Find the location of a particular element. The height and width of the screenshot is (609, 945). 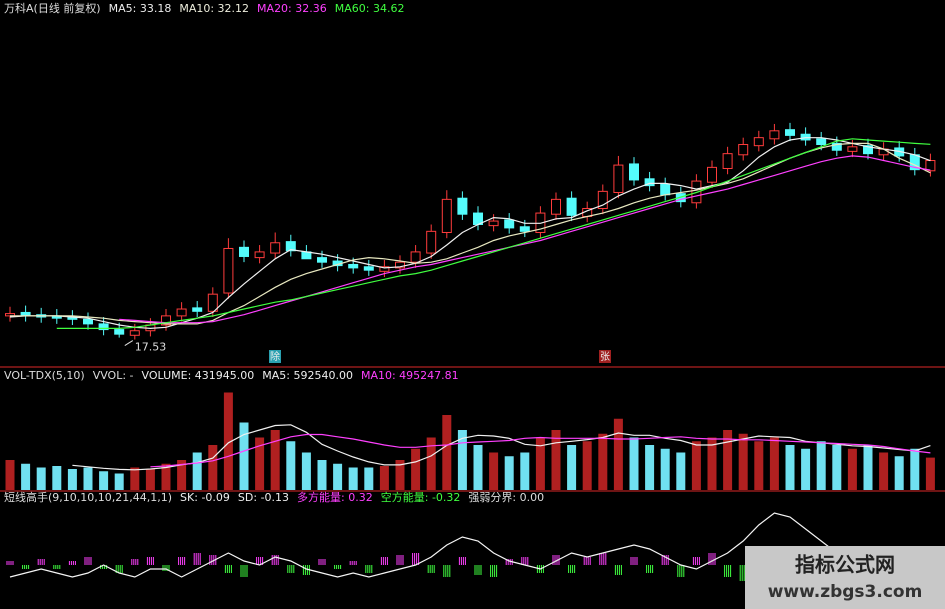

event-marker: 张 is located at coordinates (605, 357).